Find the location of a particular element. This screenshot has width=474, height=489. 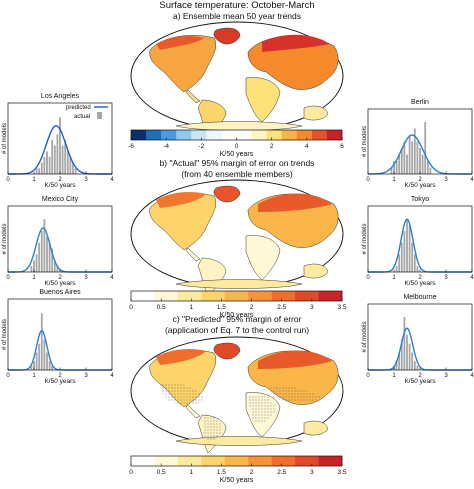

histogram-panel-melbourne: Melbourne 0 1 2 3 4 K/50 years # of models is located at coordinates (418, 339).